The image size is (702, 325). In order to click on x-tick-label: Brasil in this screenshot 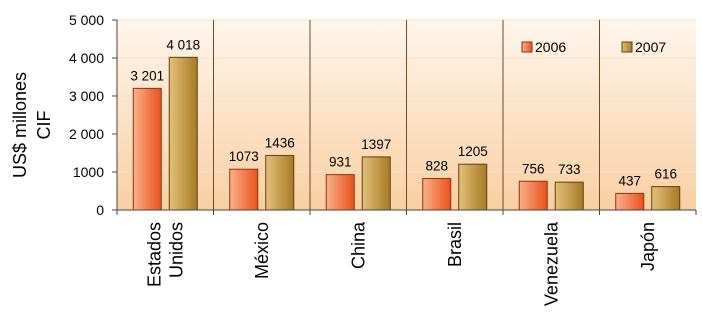, I will do `click(455, 244)`.